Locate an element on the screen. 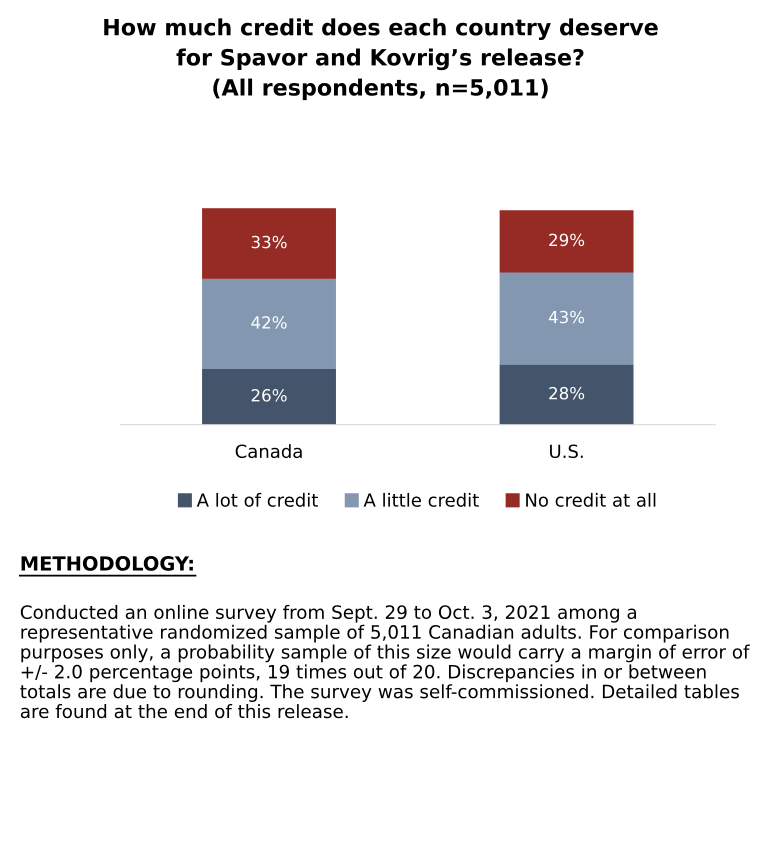  data-label: 26% is located at coordinates (269, 395).